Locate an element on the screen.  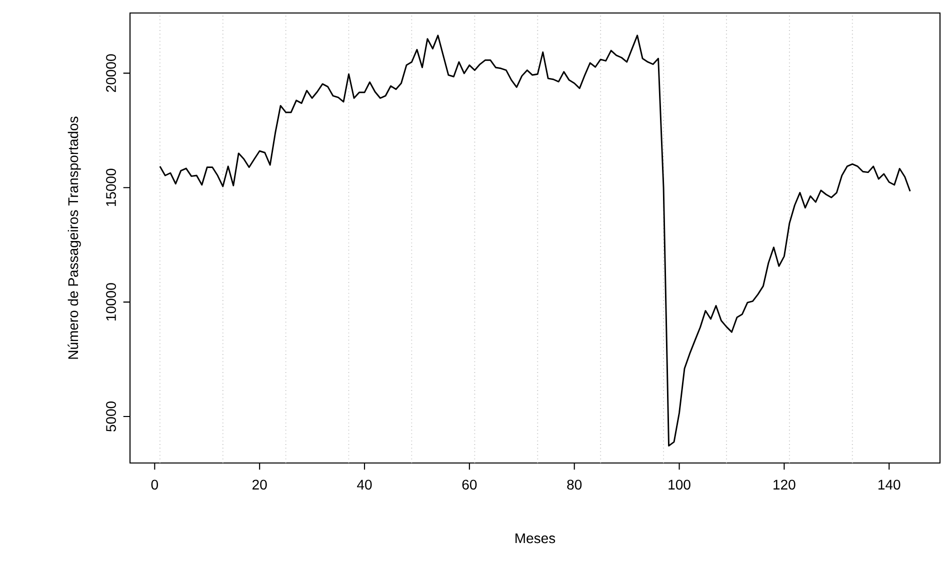
y-tick-label: 5000 is located at coordinates (111, 417).